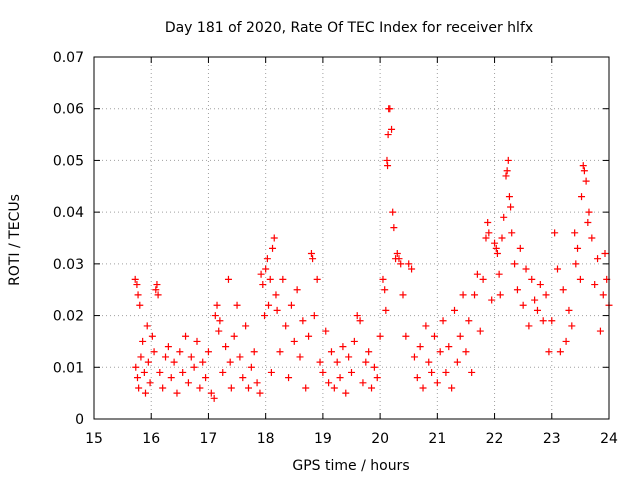 This screenshot has width=640, height=480. What do you see at coordinates (350, 466) in the screenshot?
I see `x-axis-label: GPS time / hours` at bounding box center [350, 466].